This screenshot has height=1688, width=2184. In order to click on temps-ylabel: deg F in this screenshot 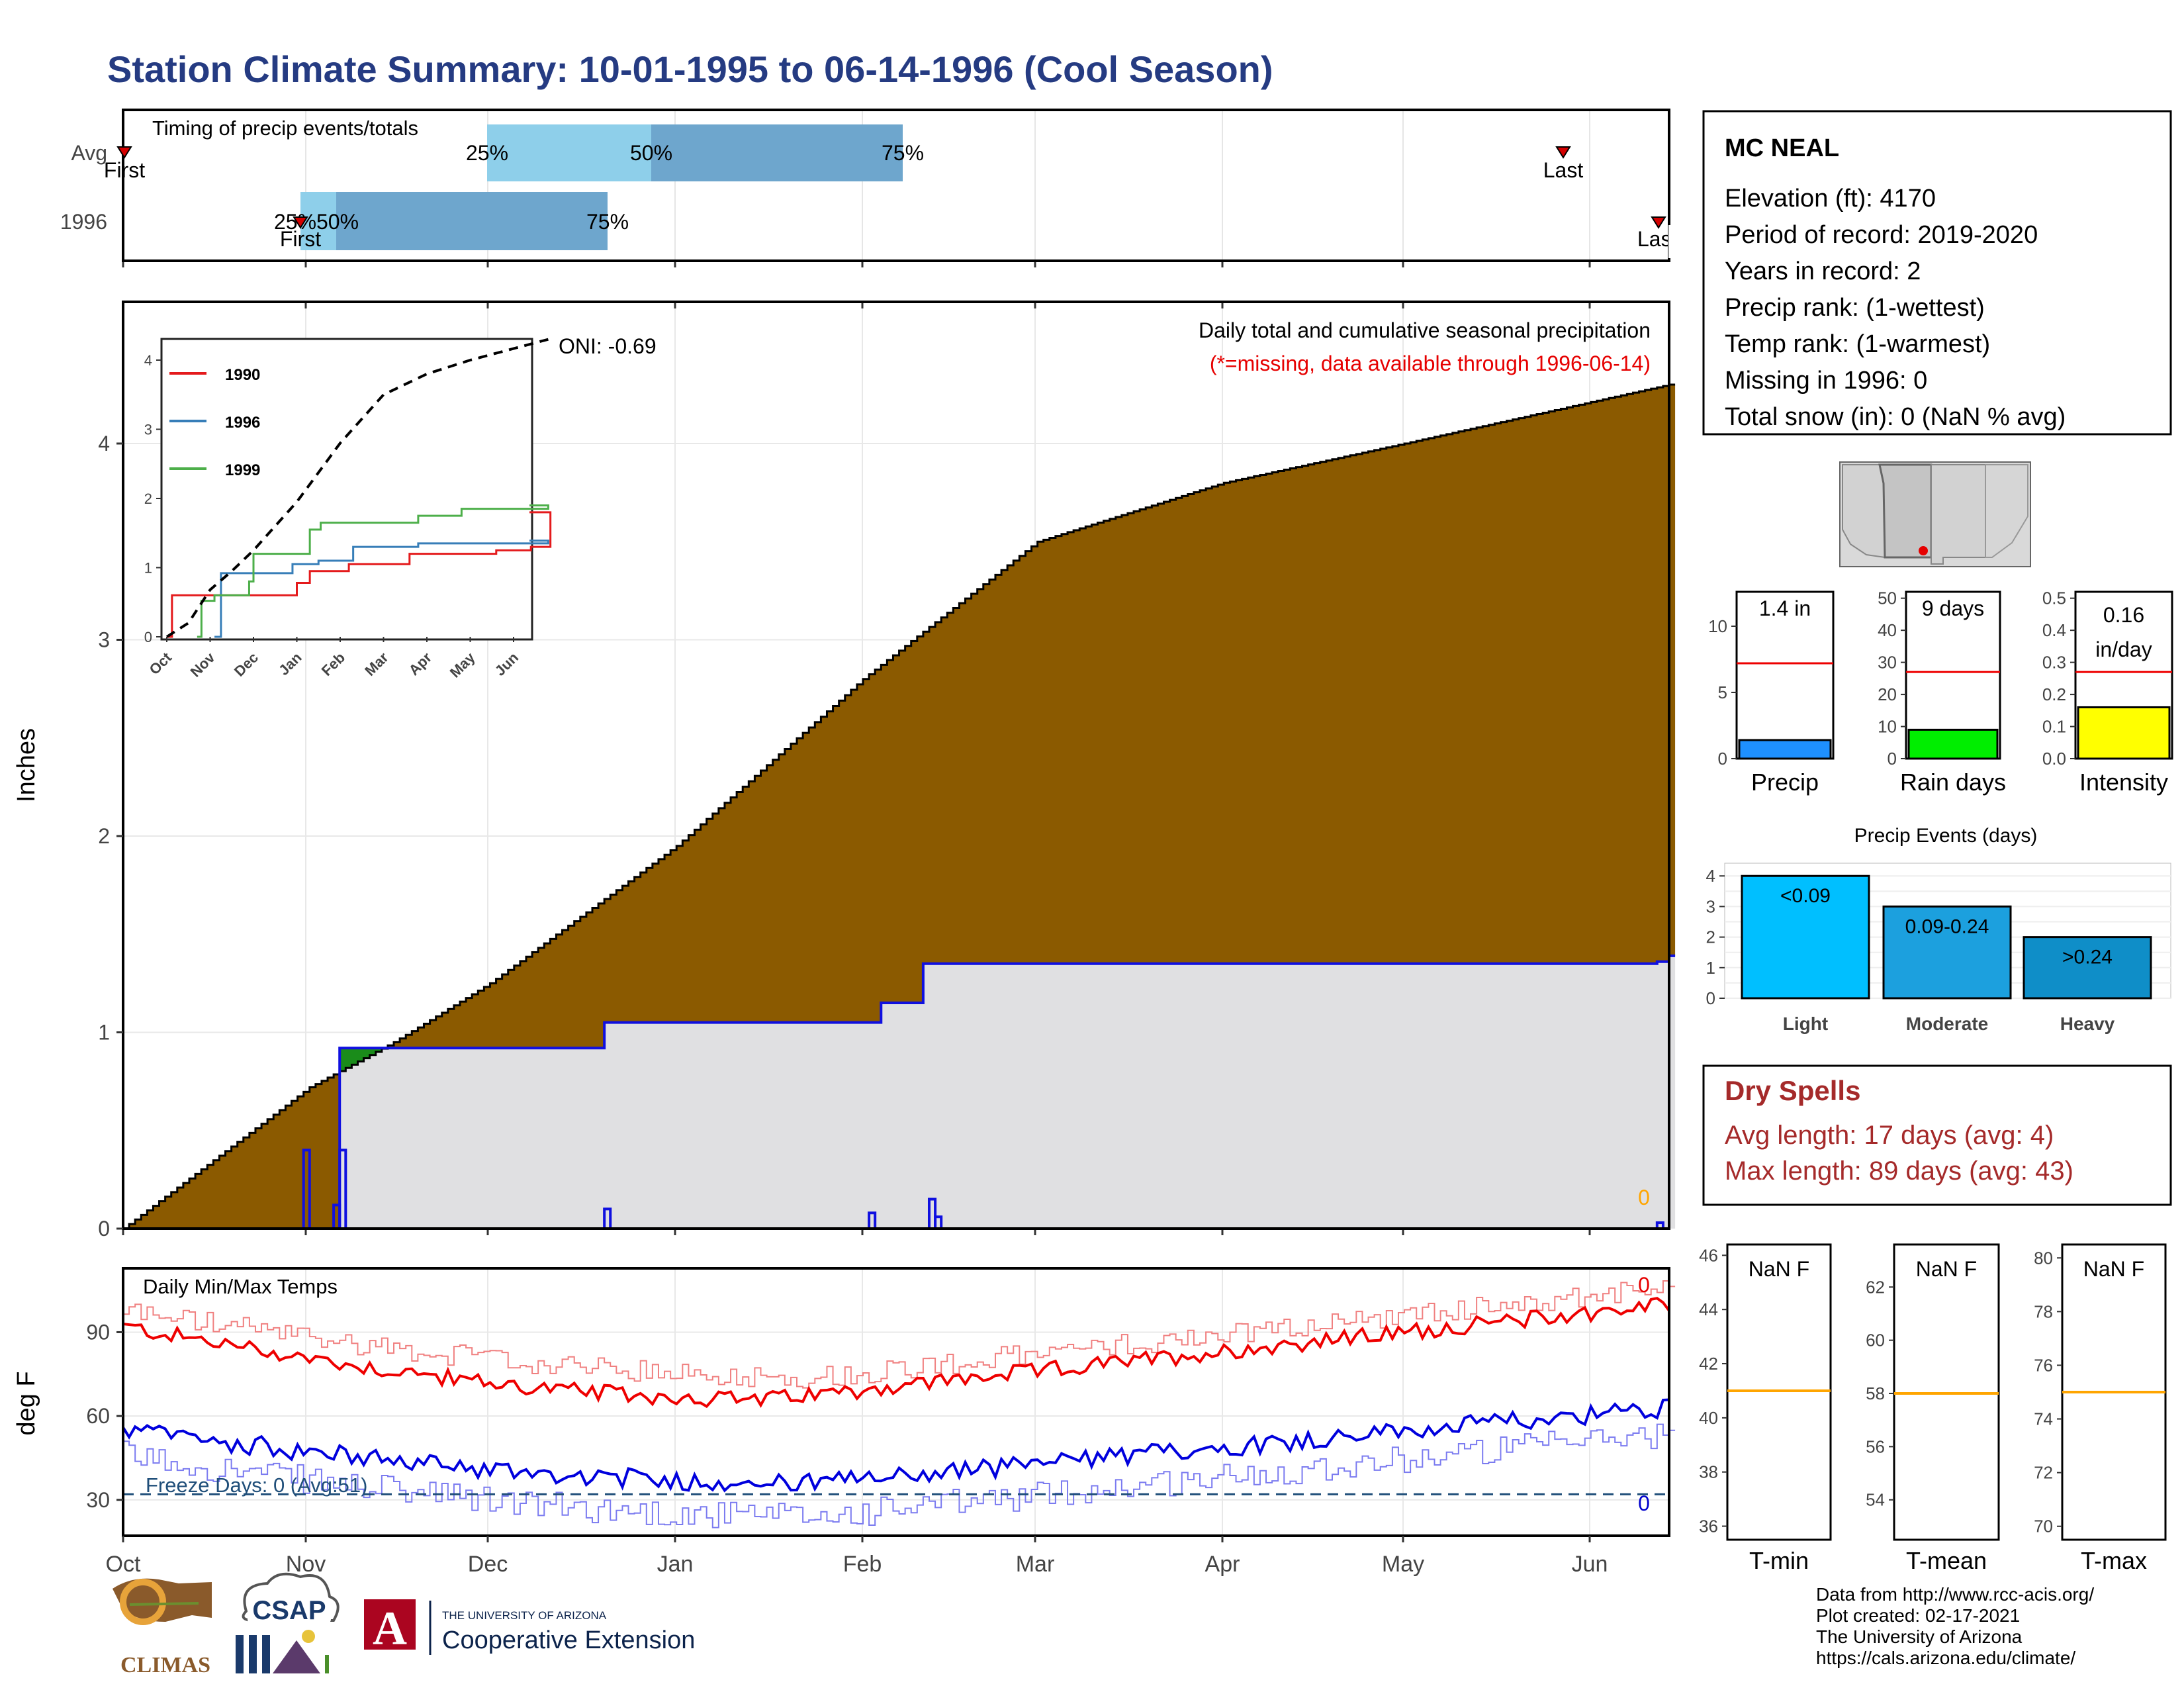, I will do `click(26, 1403)`.